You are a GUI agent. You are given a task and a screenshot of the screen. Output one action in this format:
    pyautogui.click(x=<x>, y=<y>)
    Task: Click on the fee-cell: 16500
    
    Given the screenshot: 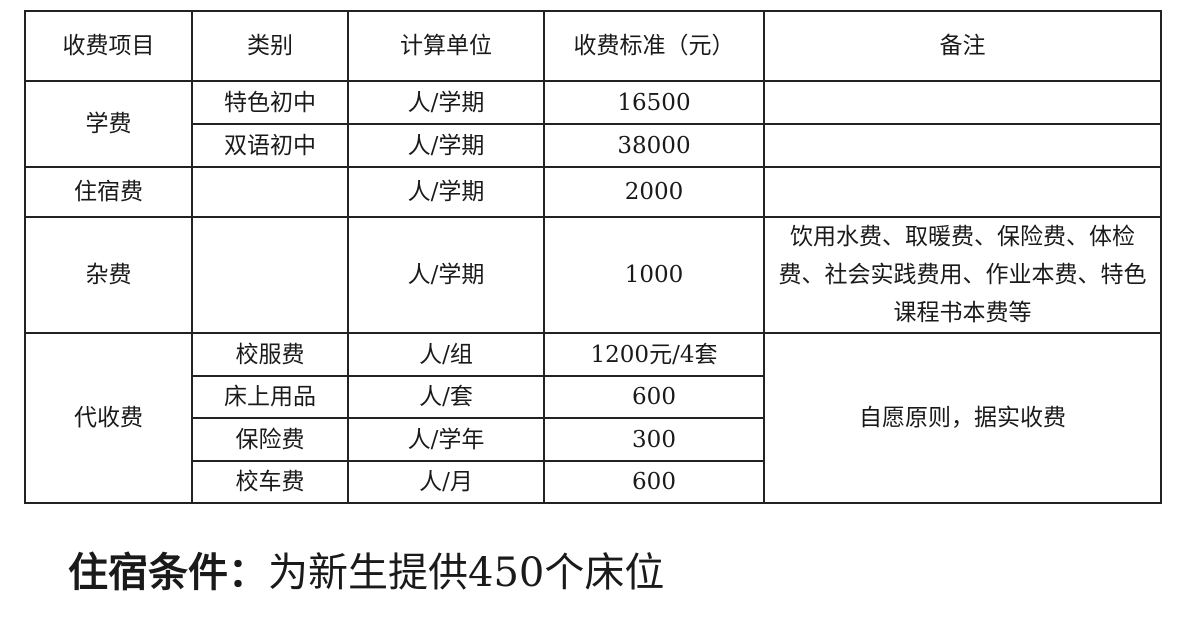 What is the action you would take?
    pyautogui.click(x=654, y=102)
    